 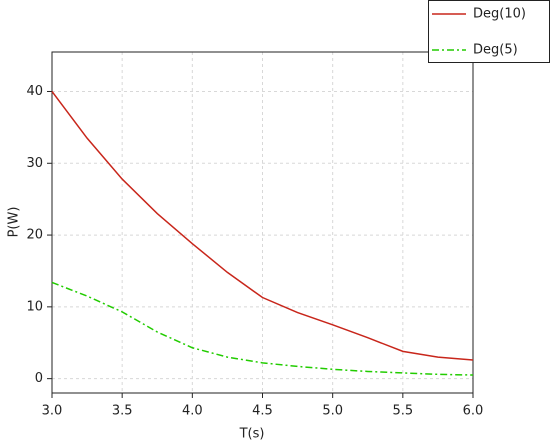 I want to click on legend-label: Deg(10), so click(x=499, y=14).